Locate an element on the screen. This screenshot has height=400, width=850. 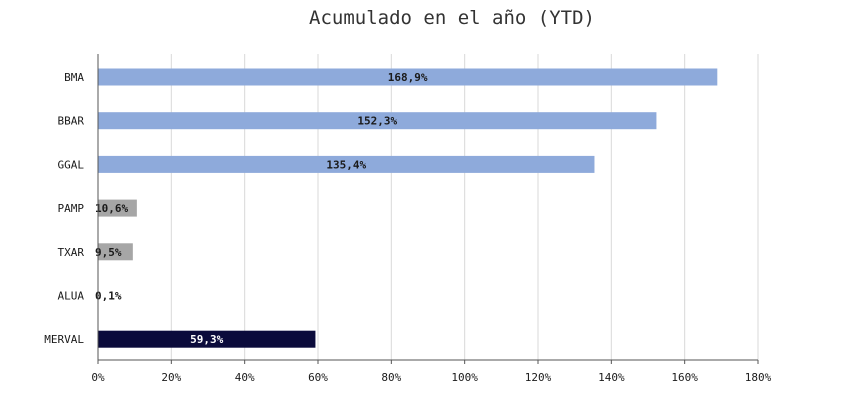
category-label: GGAL is located at coordinates (71, 164).